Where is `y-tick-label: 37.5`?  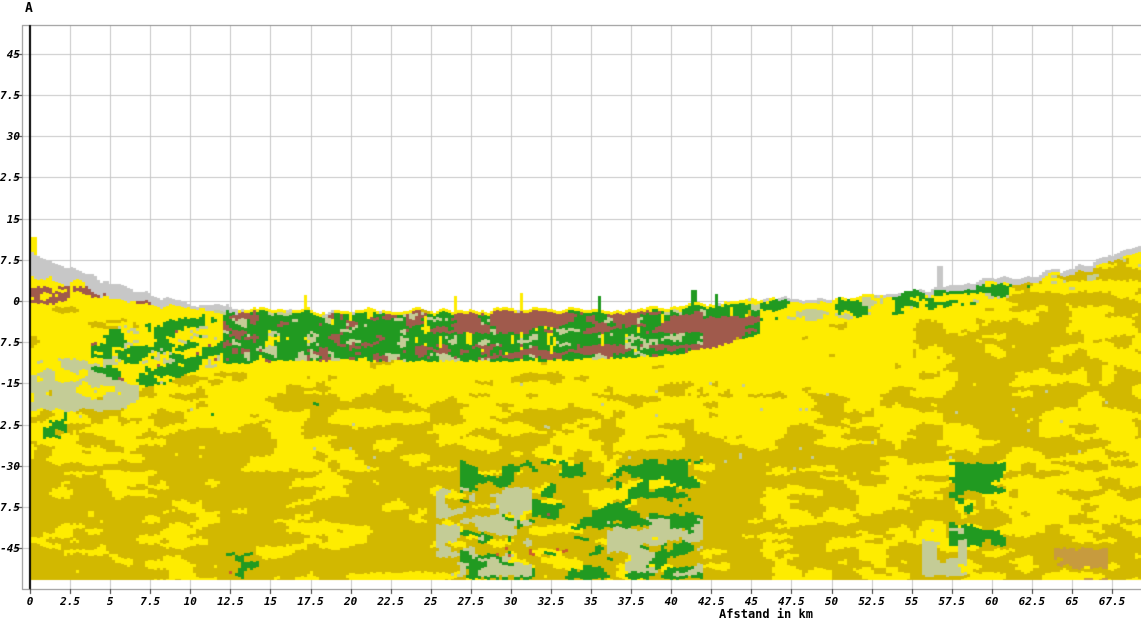 y-tick-label: 37.5 is located at coordinates (10, 95).